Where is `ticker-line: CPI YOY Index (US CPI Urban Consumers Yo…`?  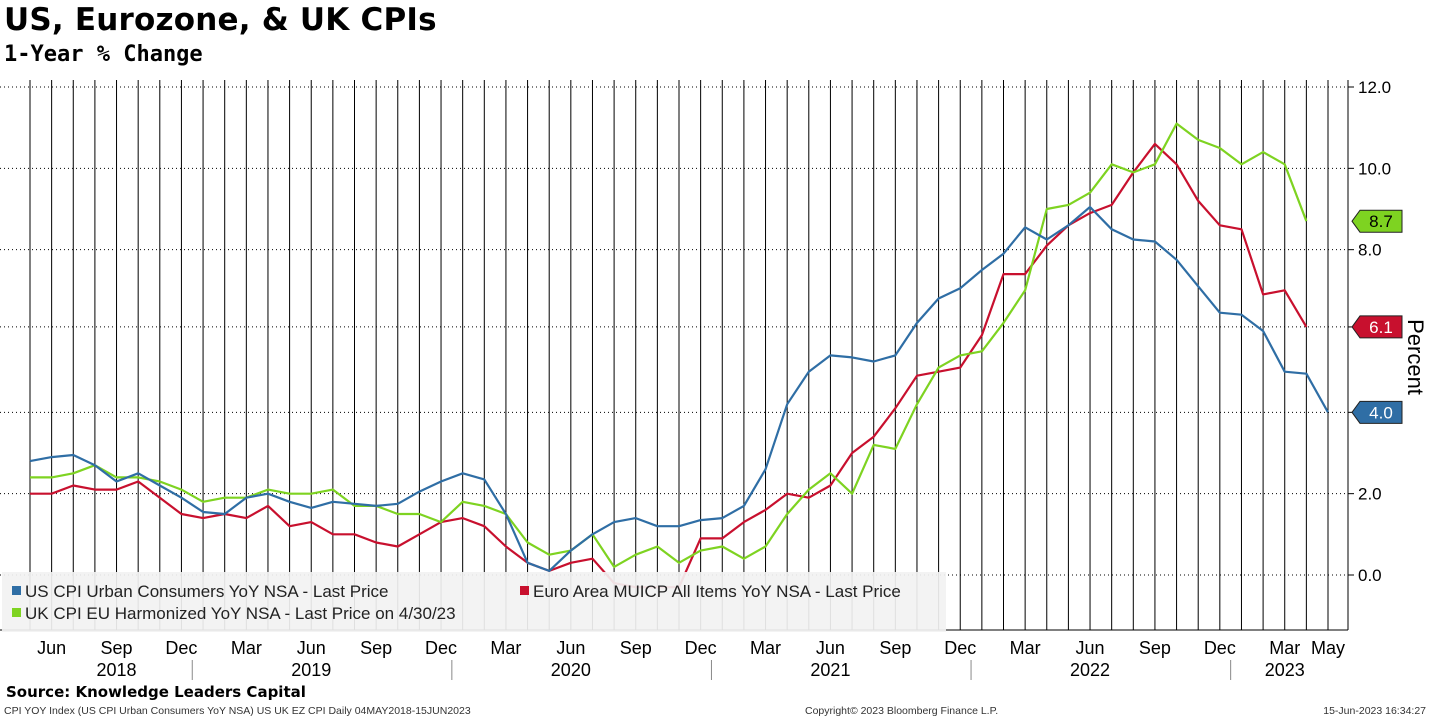
ticker-line: CPI YOY Index (US CPI Urban Consumers Yo… is located at coordinates (237, 711).